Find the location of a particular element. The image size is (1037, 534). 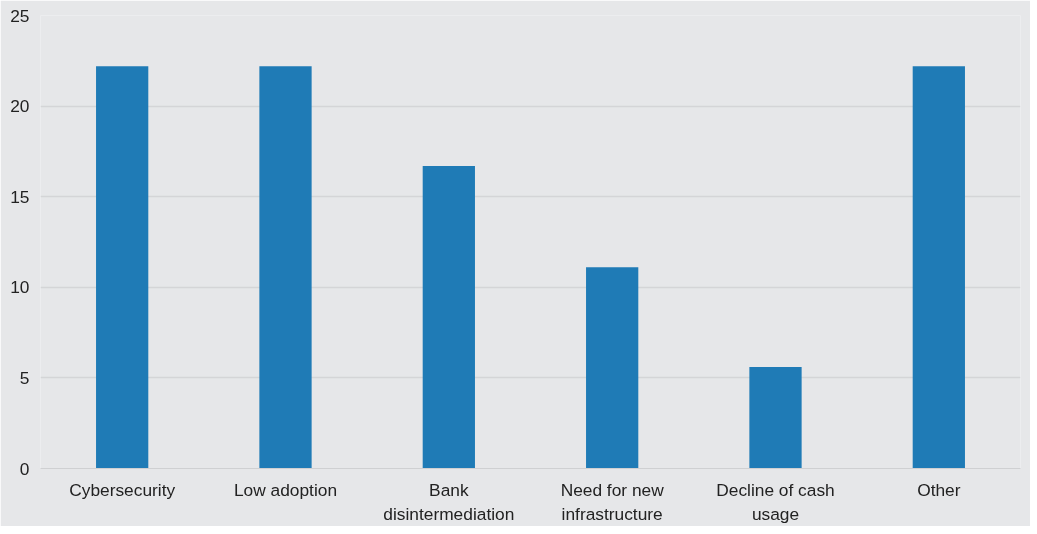

y-tick-label: 20 is located at coordinates (20, 106).